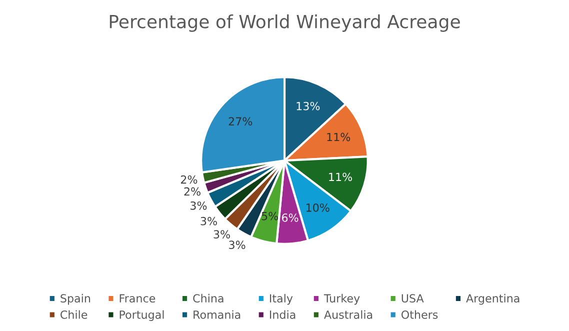  Describe the element at coordinates (290, 217) in the screenshot. I see `data-label: 6%` at that location.